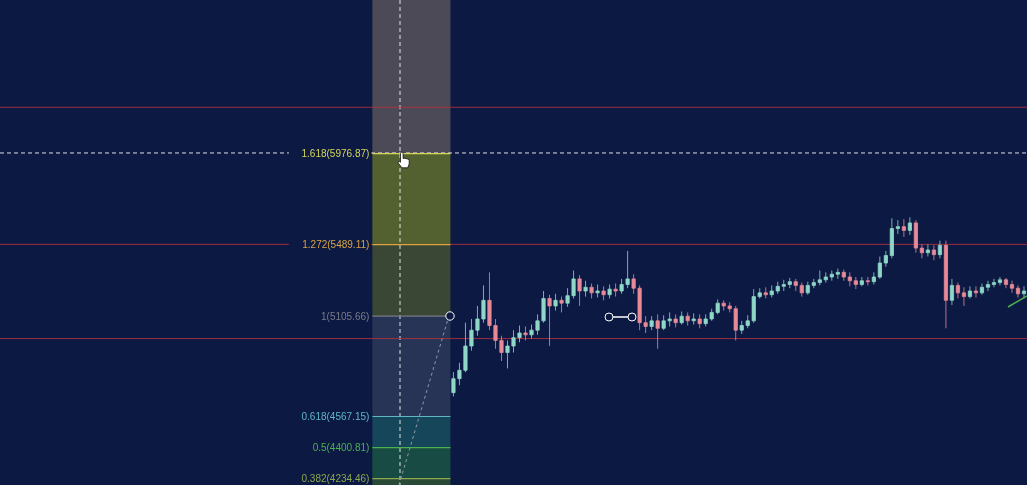 Image resolution: width=1027 pixels, height=485 pixels. Describe the element at coordinates (335, 417) in the screenshot. I see `ref-line-label: 0.618(4567.15)` at that location.